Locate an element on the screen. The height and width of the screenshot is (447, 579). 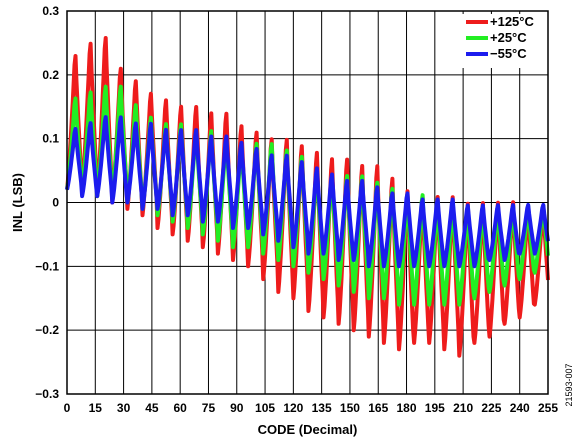
legend-label-25c: +25°C is located at coordinates (508, 37).